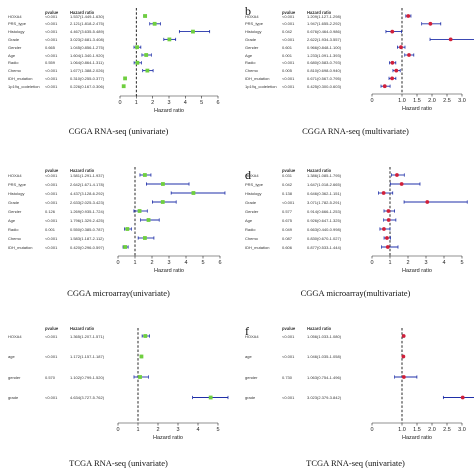  What do you see at coordinates (87, 47) in the screenshot?
I see `row-hazard-ratio: 1.045(0.856-1.275)` at bounding box center [87, 47].